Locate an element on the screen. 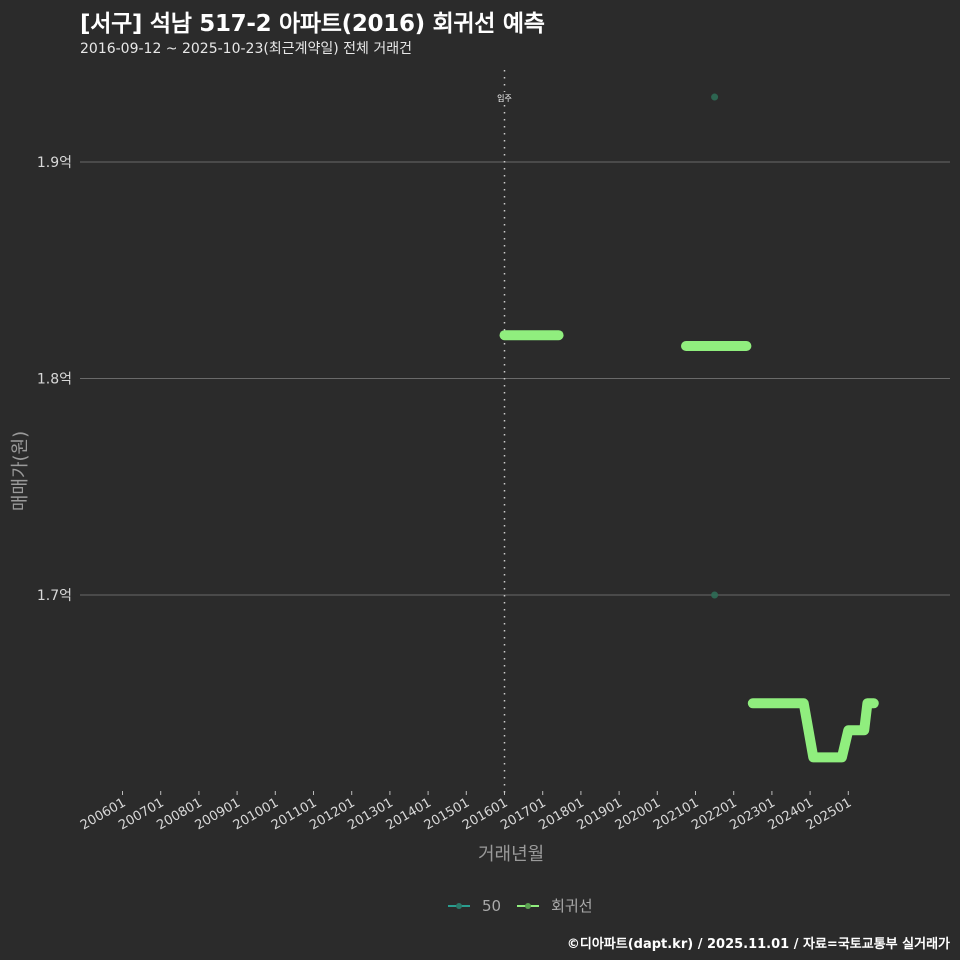  annotation-bg is located at coordinates (504, 97).